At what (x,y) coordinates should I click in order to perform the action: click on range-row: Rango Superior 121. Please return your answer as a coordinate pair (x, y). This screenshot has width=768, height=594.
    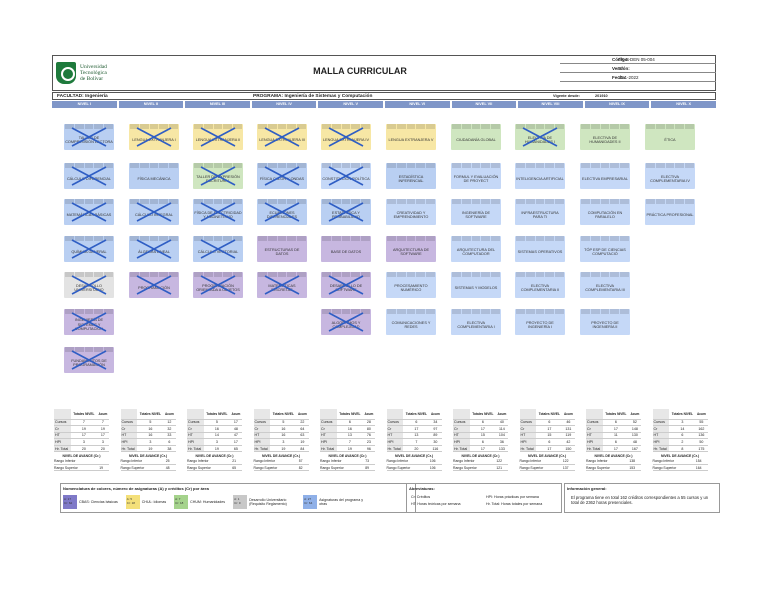
    Looking at the image, I should click on (480, 468).